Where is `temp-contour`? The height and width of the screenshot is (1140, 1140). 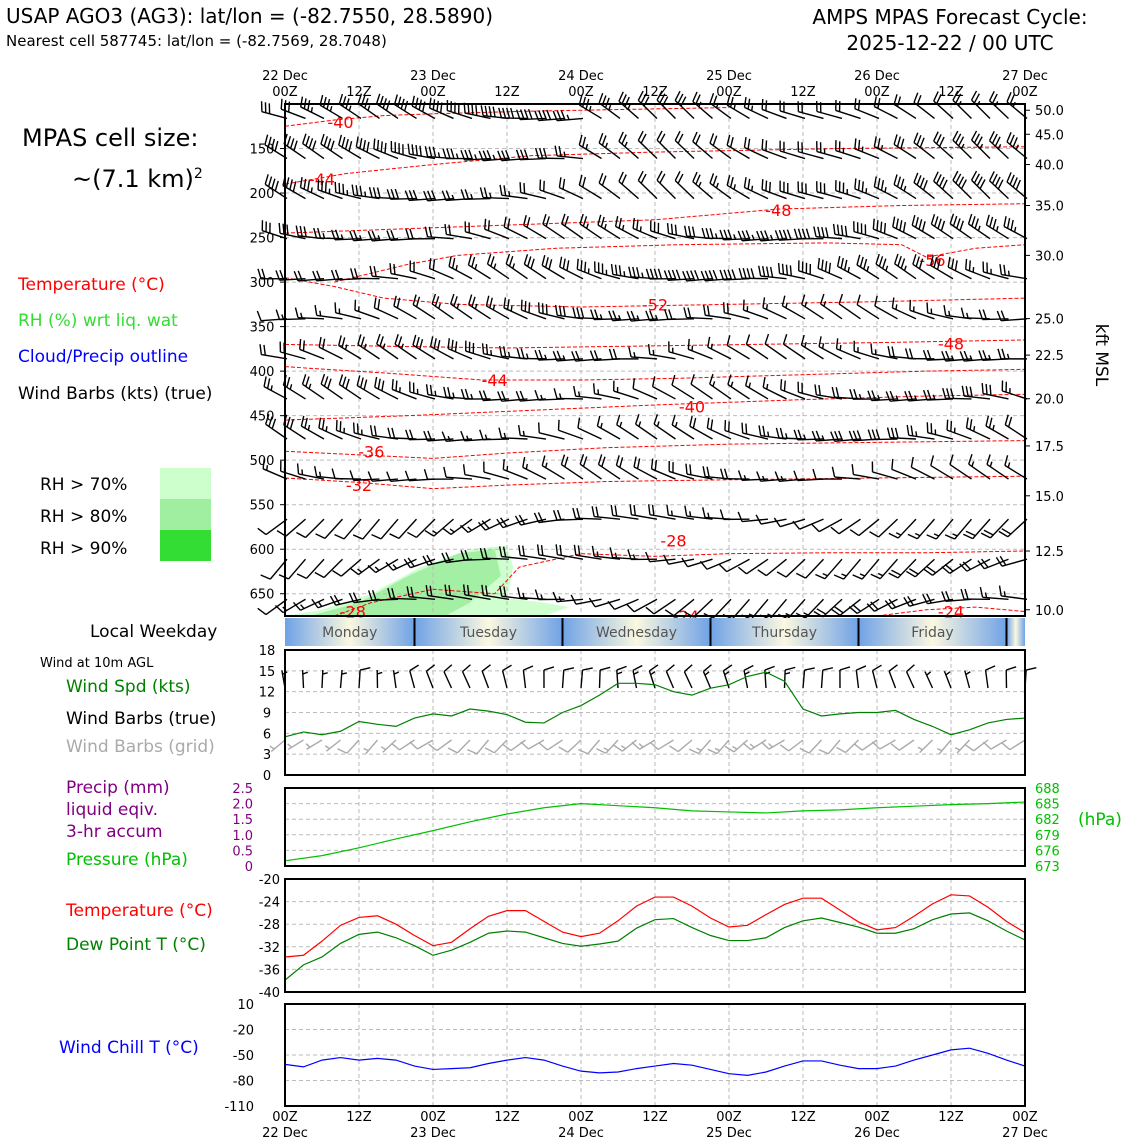 temp-contour is located at coordinates (655, 218).